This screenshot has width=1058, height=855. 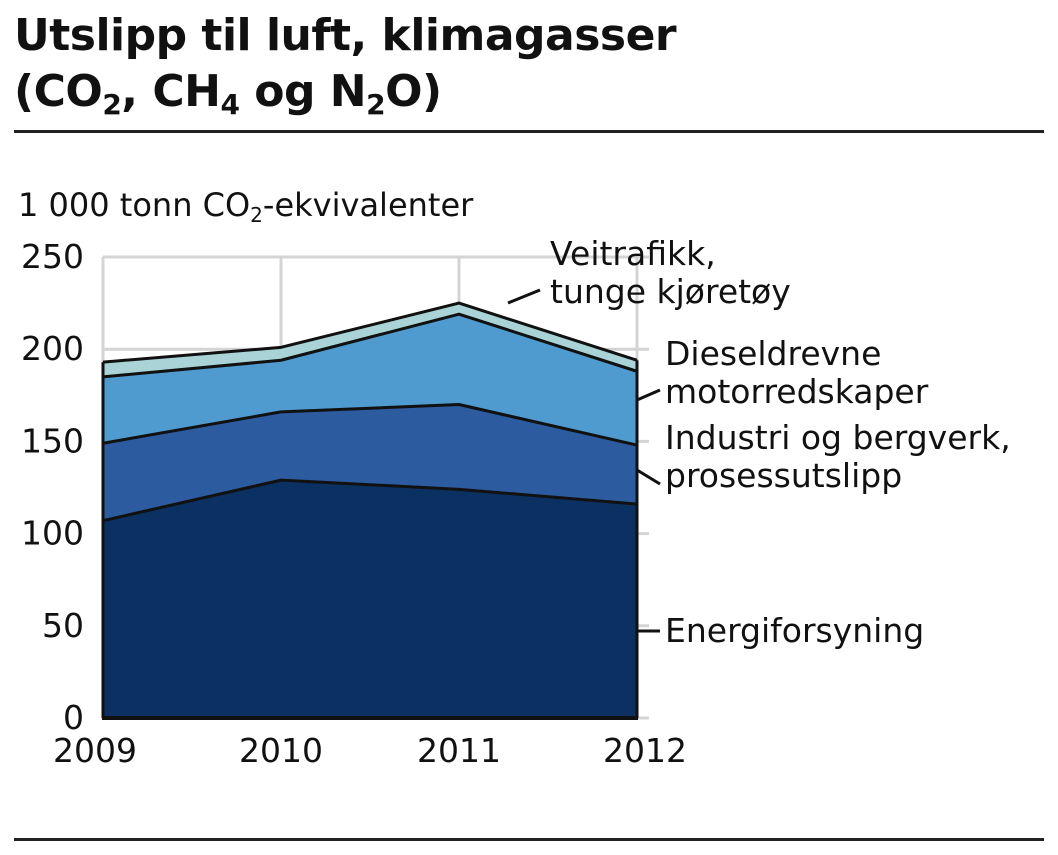 What do you see at coordinates (345, 35) in the screenshot?
I see `chart-title-line1: Utslipp til luft, klimagasser` at bounding box center [345, 35].